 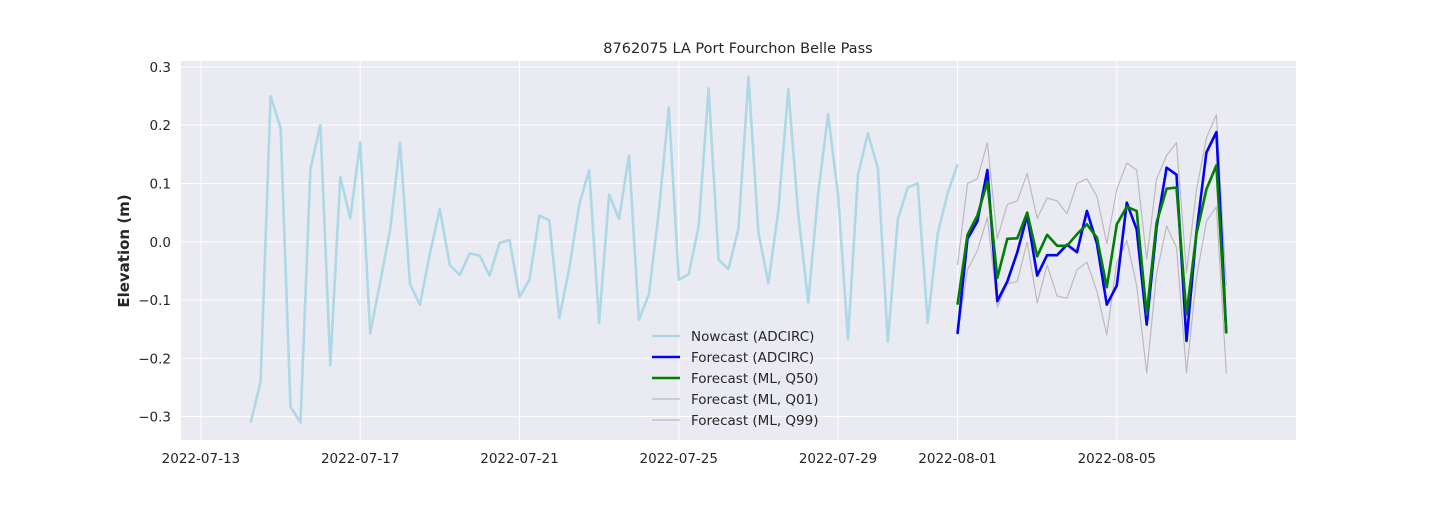 What do you see at coordinates (124, 250) in the screenshot?
I see `y-axis-label: Elevation (m)` at bounding box center [124, 250].